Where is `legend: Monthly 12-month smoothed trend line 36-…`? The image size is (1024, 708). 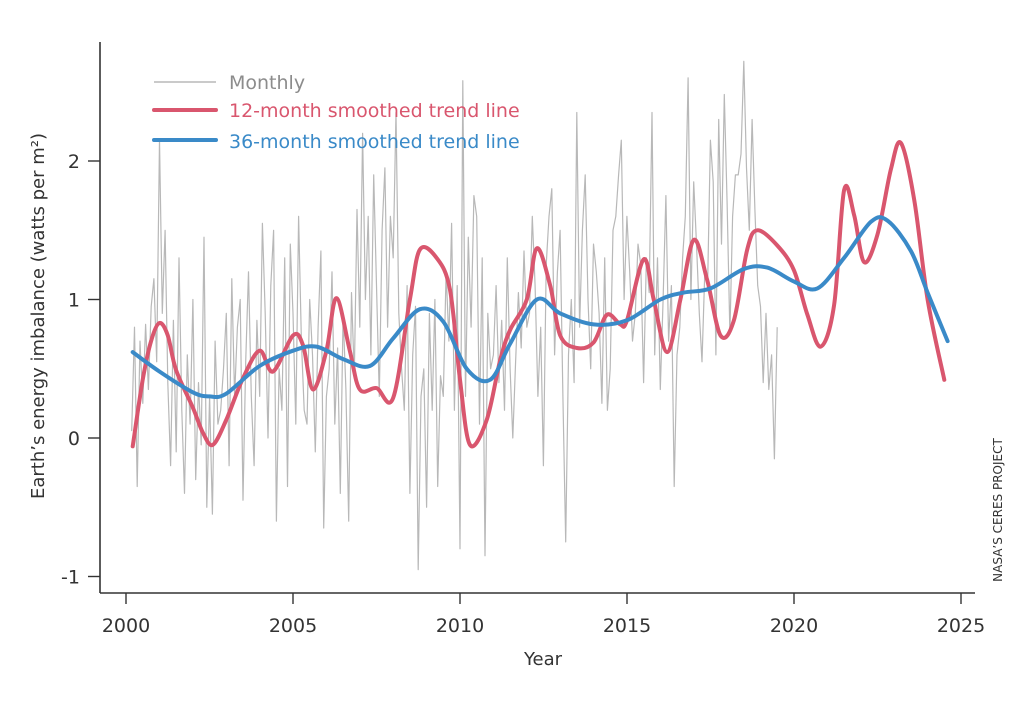
legend: Monthly 12-month smoothed trend line 36-… is located at coordinates (336, 112).